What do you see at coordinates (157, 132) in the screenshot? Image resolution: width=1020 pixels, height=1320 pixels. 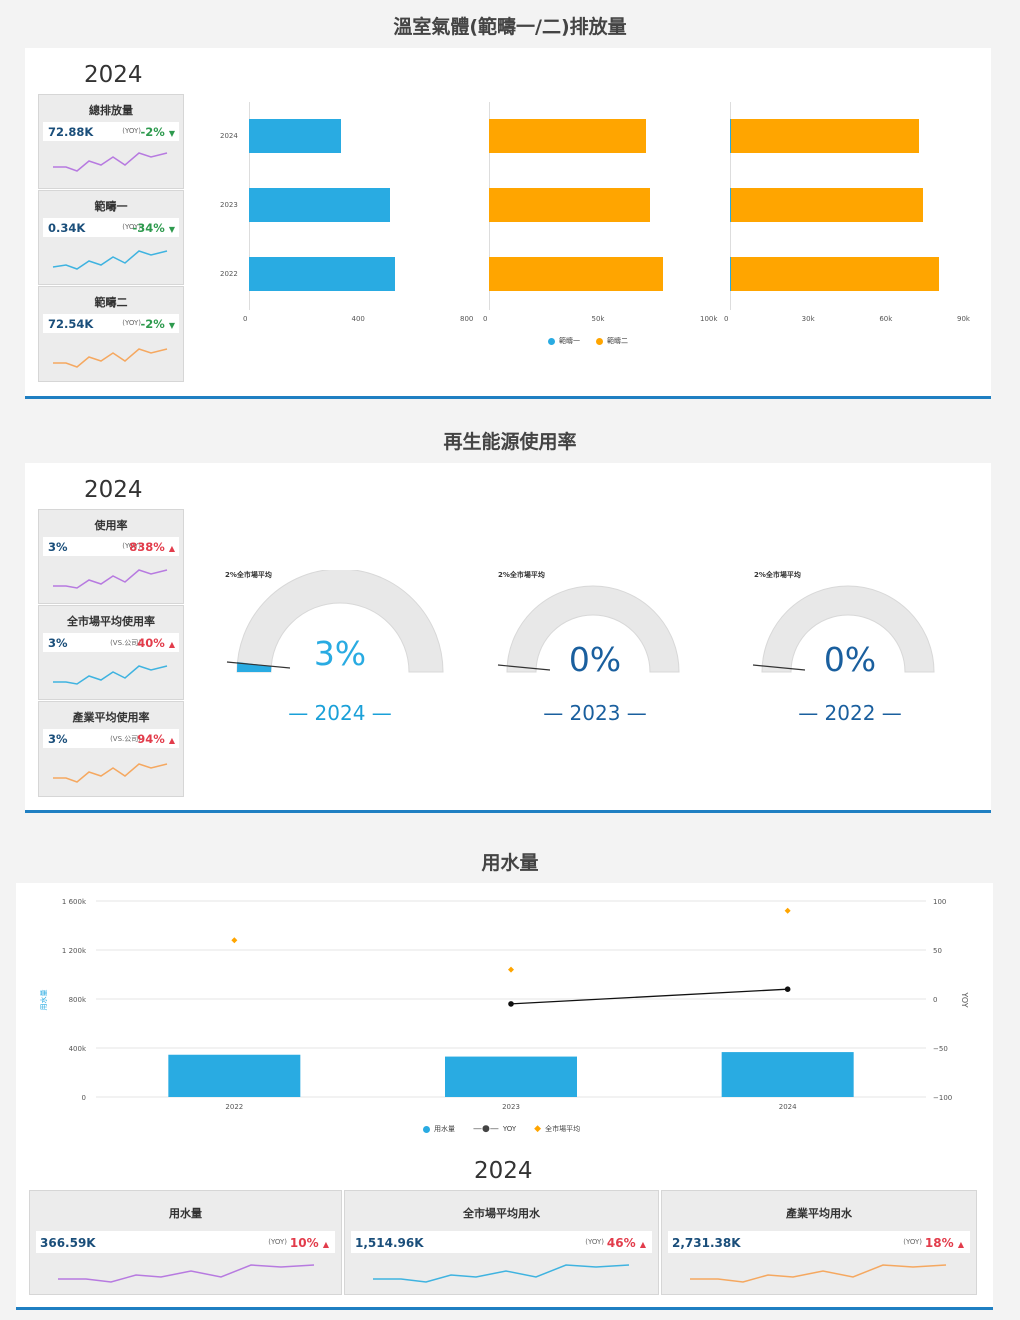 I see `kpi-pct: -2% ▼` at bounding box center [157, 132].